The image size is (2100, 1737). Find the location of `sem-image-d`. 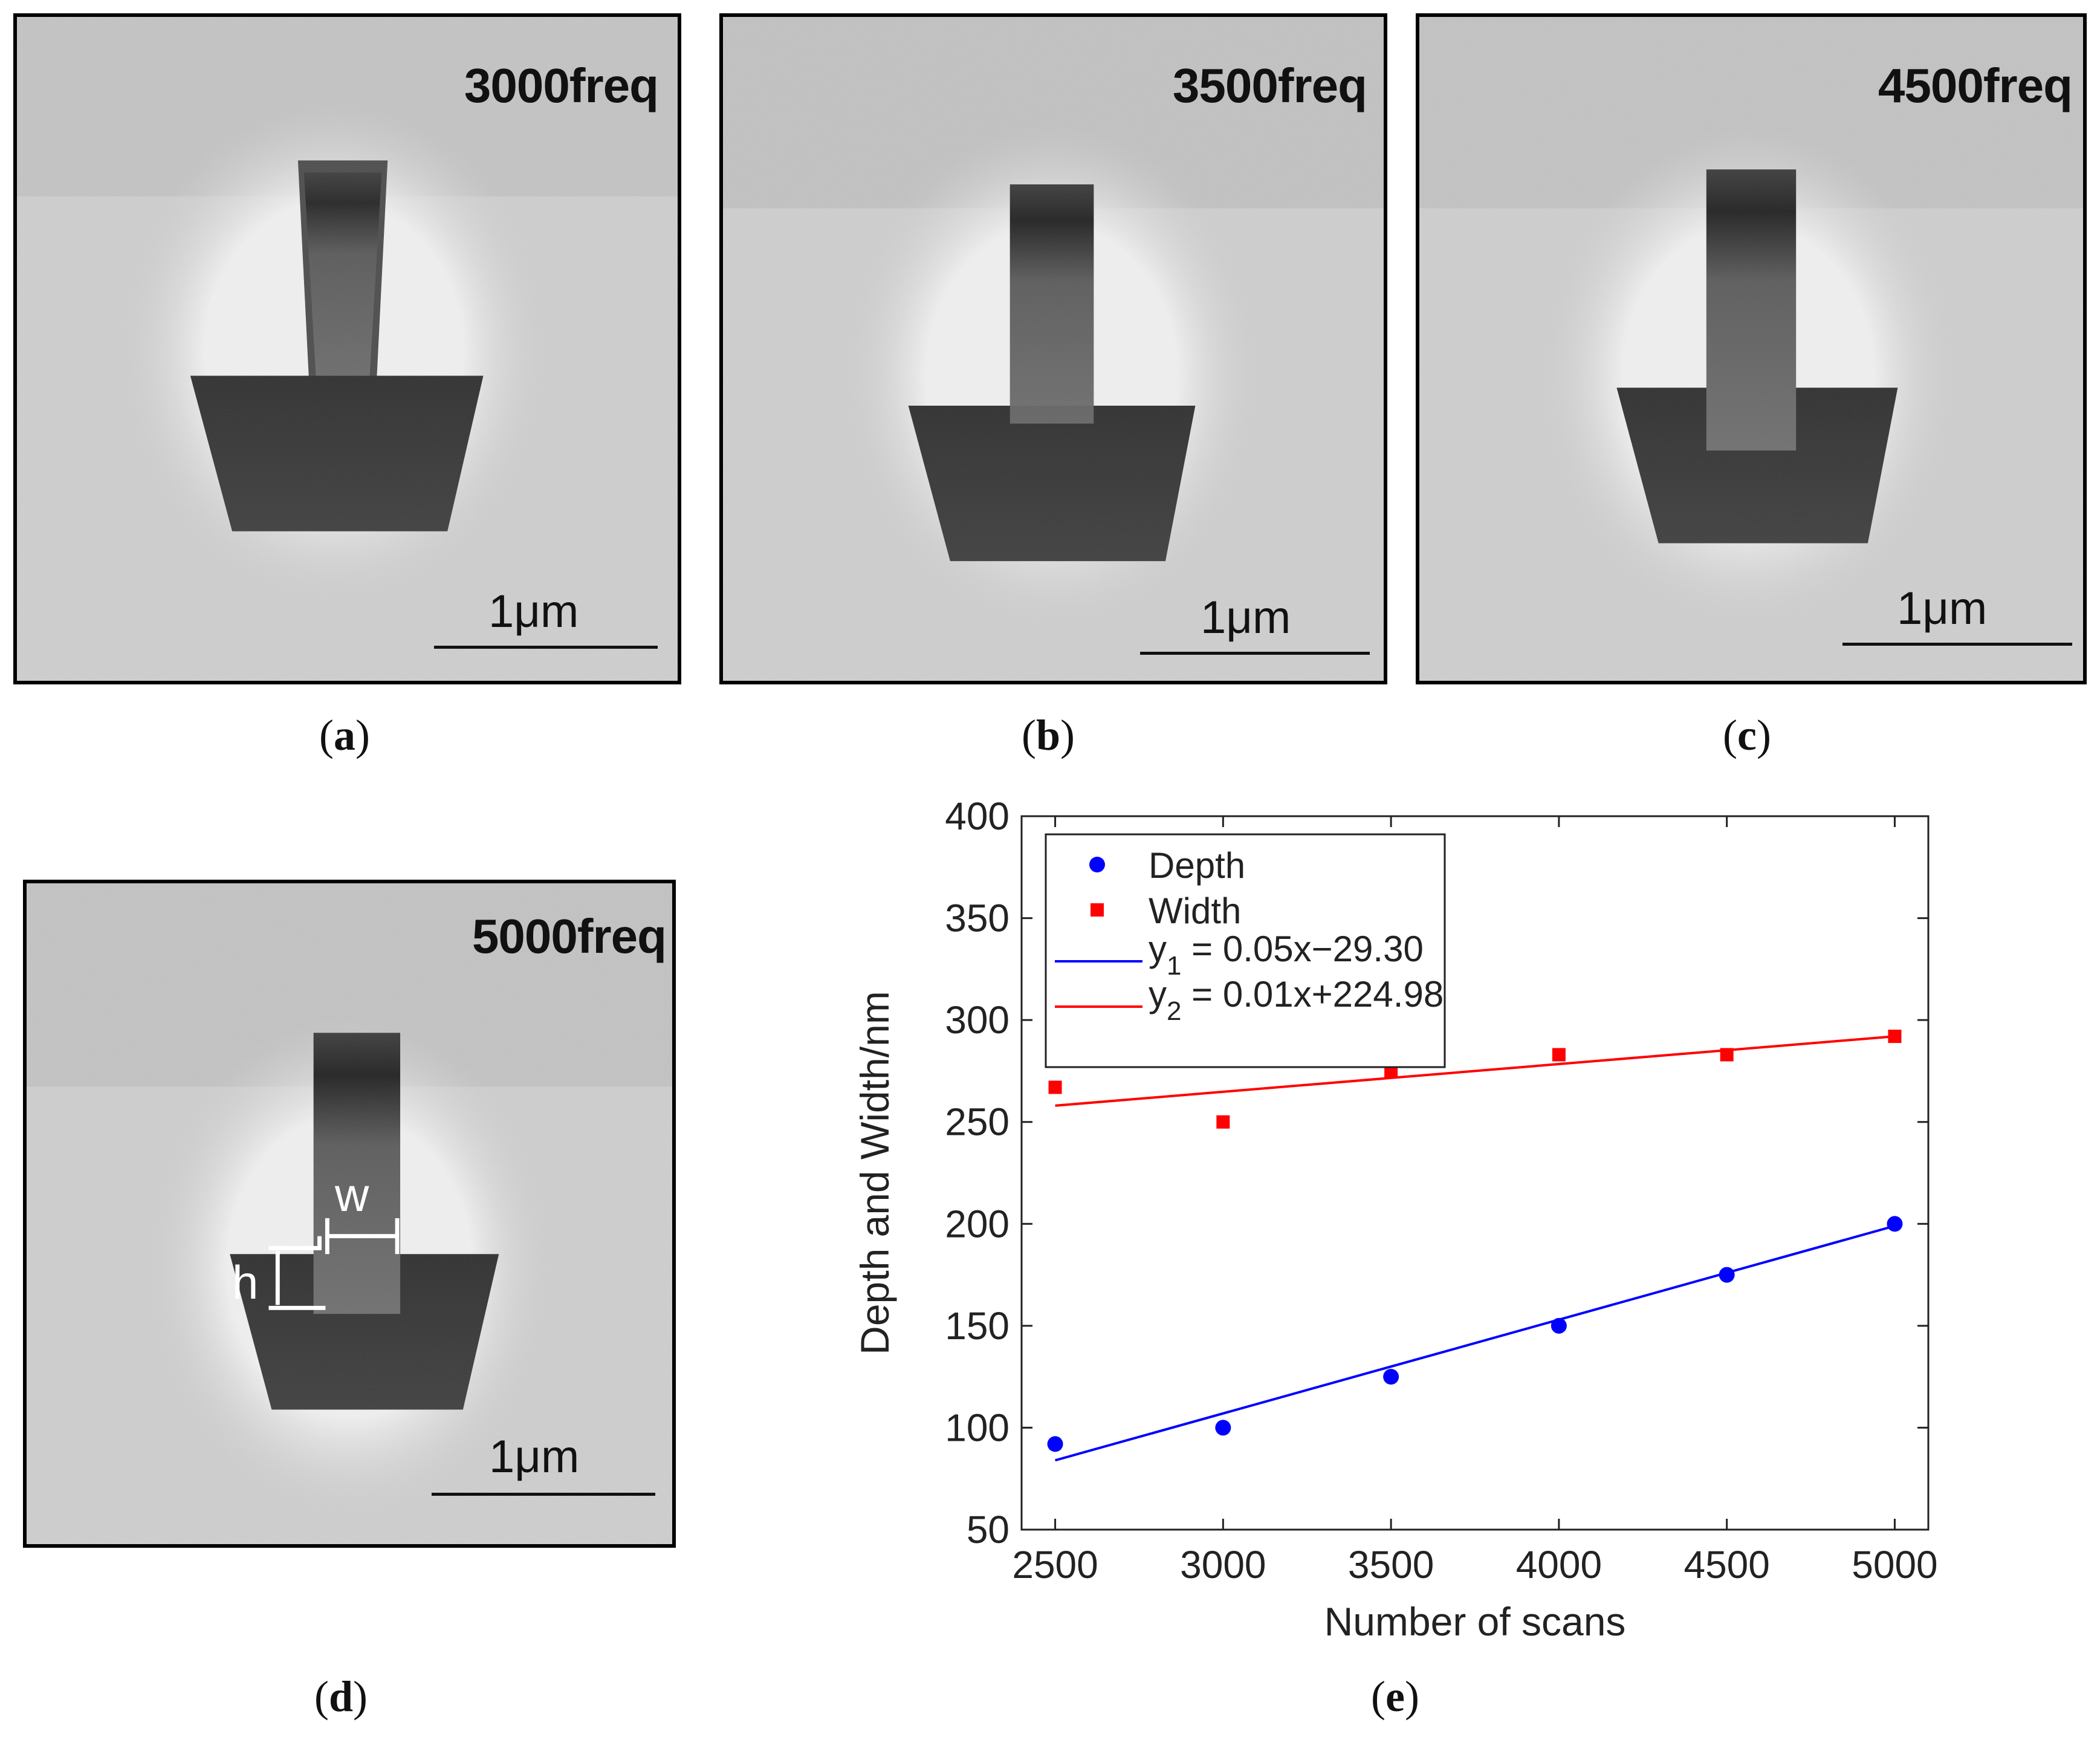

sem-image-d is located at coordinates (349, 1213).